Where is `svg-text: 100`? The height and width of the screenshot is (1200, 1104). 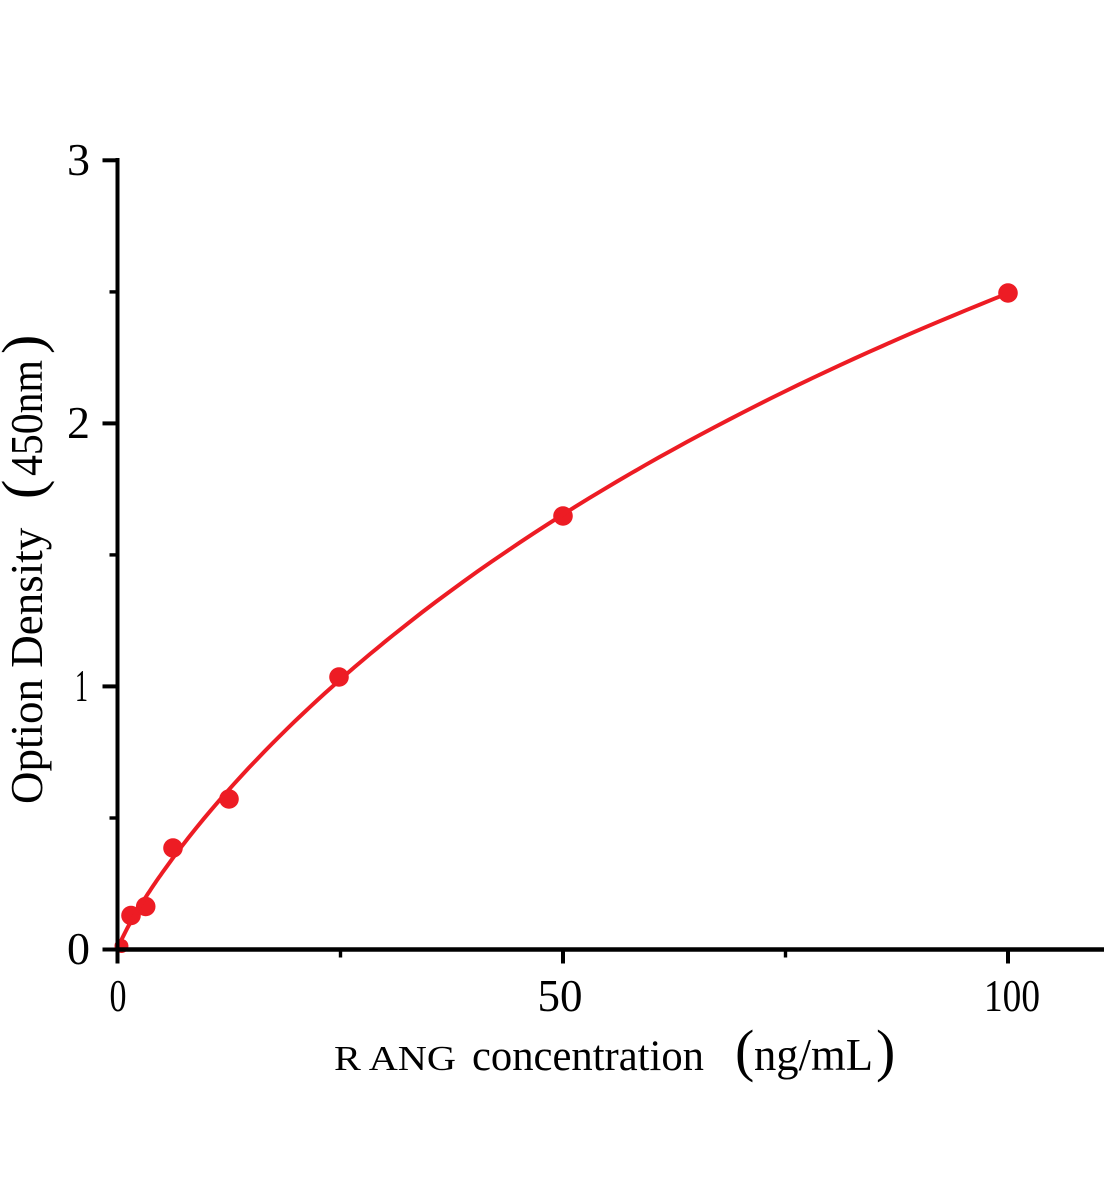
svg-text: 100 is located at coordinates (1012, 995).